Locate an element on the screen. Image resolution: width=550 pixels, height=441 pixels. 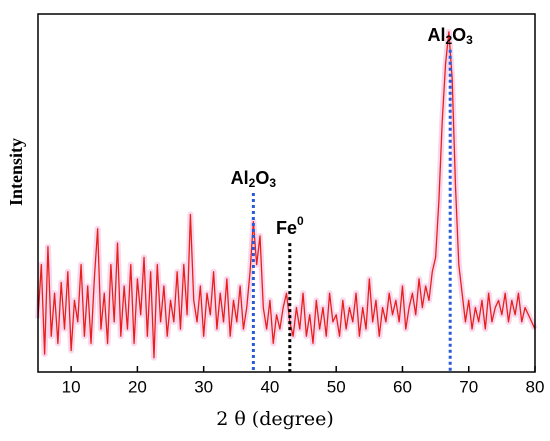
x-tick-label: 50 is located at coordinates (336, 386).